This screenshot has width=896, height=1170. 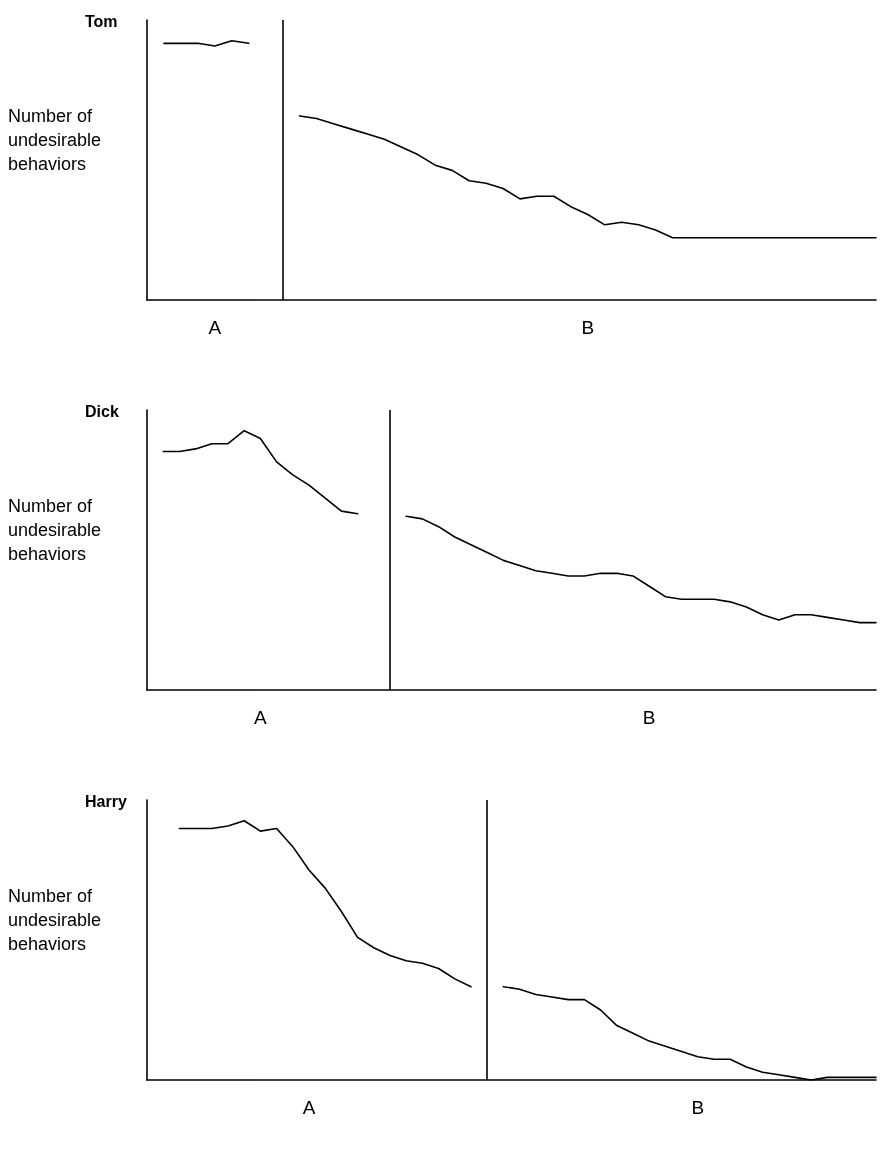 What do you see at coordinates (106, 801) in the screenshot?
I see `chart-title: Harry` at bounding box center [106, 801].